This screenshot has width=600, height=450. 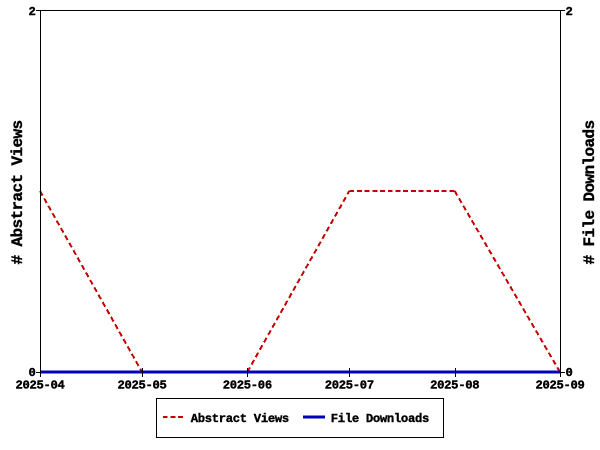 What do you see at coordinates (590, 192) in the screenshot?
I see `svg-text: # File Downloads` at bounding box center [590, 192].